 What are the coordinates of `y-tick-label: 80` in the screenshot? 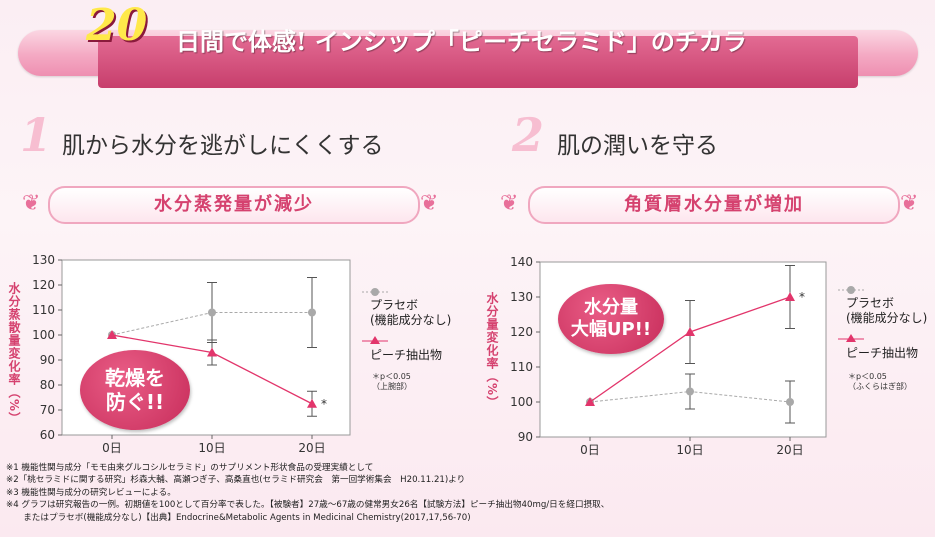 It's located at (47, 385).